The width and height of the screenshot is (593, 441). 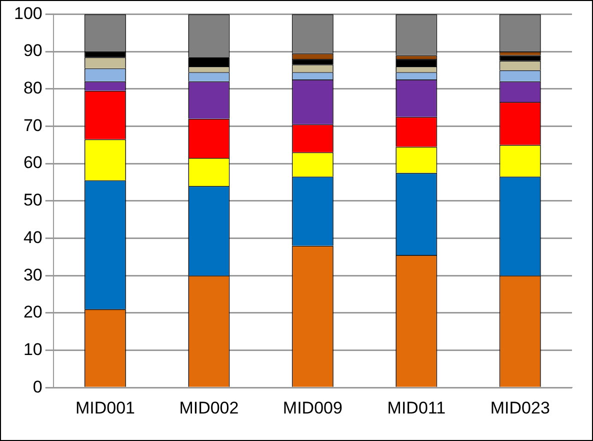 What do you see at coordinates (32, 125) in the screenshot?
I see `y-tick-label: 70` at bounding box center [32, 125].